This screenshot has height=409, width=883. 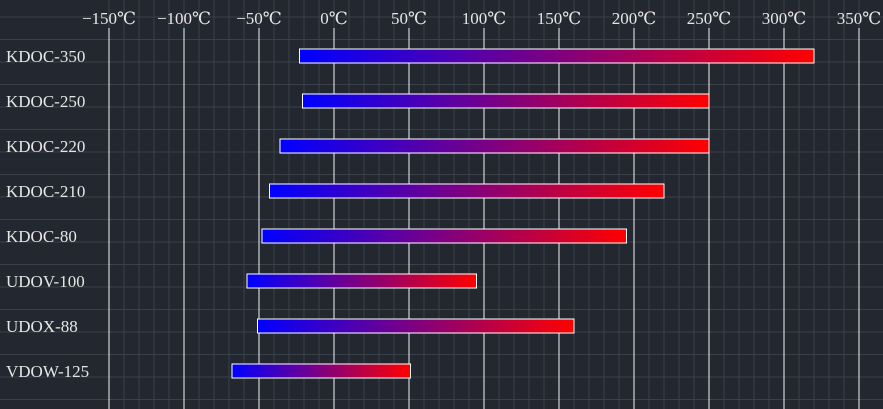 What do you see at coordinates (45, 281) in the screenshot?
I see `category-label: UDOV-100` at bounding box center [45, 281].